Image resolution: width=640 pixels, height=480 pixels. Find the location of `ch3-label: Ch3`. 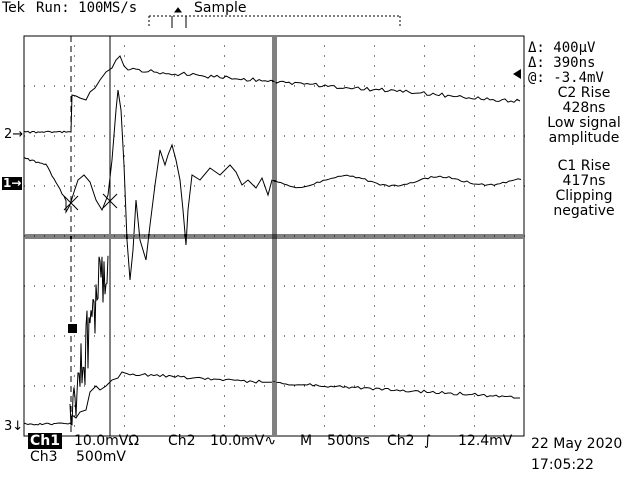

ch3-label: Ch3 is located at coordinates (44, 457).